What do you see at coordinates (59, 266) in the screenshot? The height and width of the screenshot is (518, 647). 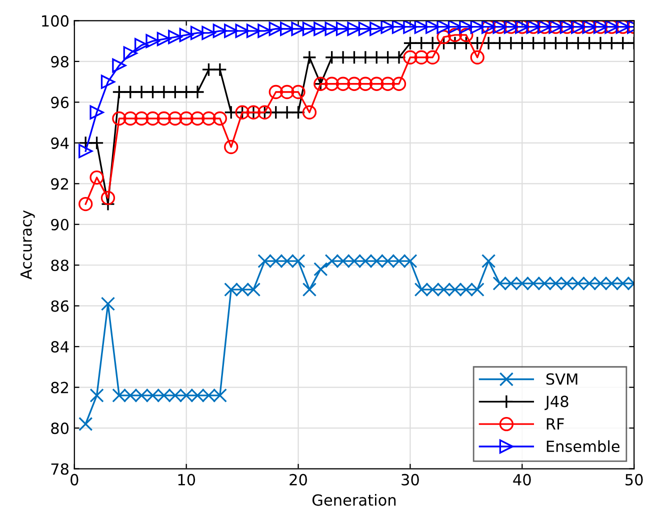 I see `y-tick-label: 88` at bounding box center [59, 266].